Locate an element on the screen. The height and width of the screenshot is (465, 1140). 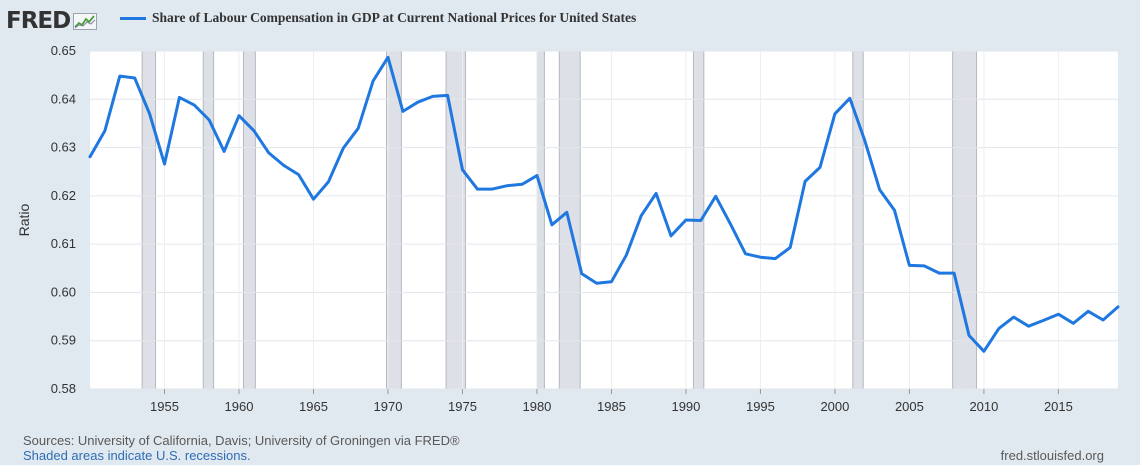
x-tick-label: 1990 is located at coordinates (685, 406).